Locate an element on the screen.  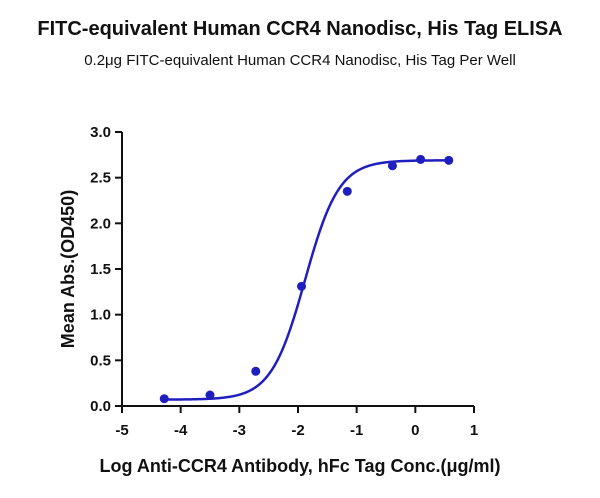
y-tick-label: 1.0 is located at coordinates (100, 315).